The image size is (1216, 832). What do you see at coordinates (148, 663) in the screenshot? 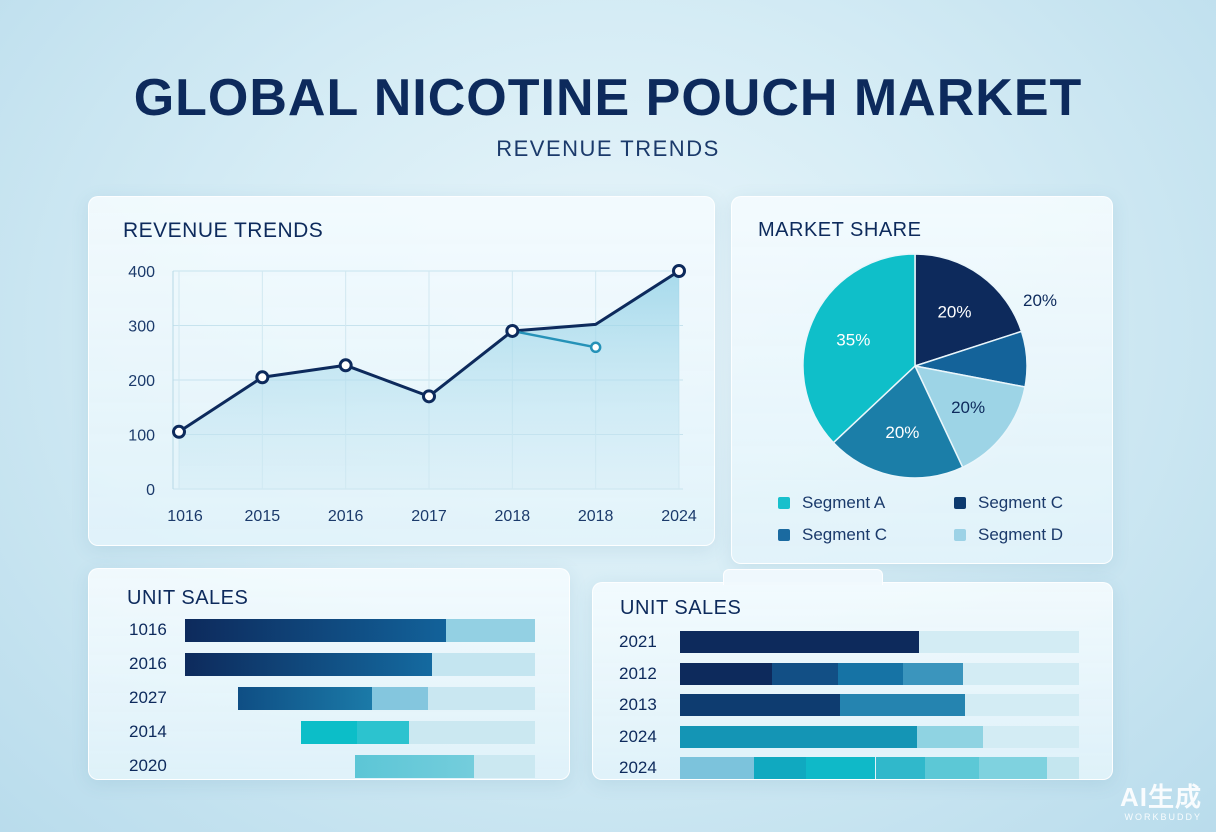
I see `bar-category-label: 2016` at bounding box center [148, 663].